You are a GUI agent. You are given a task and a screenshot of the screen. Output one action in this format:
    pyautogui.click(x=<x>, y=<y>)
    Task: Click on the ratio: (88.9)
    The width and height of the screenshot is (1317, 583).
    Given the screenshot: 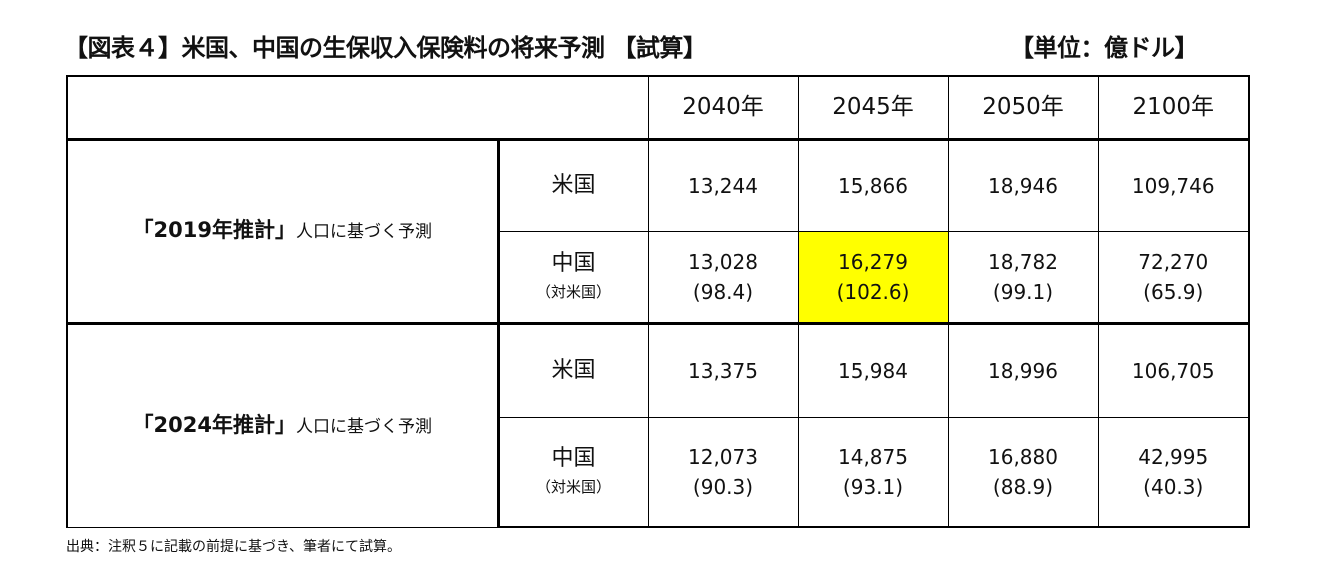 What is the action you would take?
    pyautogui.click(x=1023, y=486)
    